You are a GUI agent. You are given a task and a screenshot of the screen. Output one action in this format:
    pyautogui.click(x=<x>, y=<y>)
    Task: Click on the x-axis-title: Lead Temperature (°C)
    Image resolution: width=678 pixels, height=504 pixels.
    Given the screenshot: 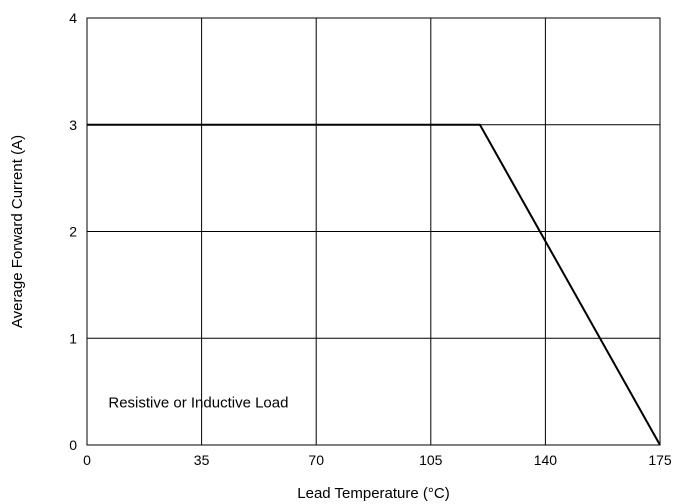 What is the action you would take?
    pyautogui.click(x=373, y=493)
    